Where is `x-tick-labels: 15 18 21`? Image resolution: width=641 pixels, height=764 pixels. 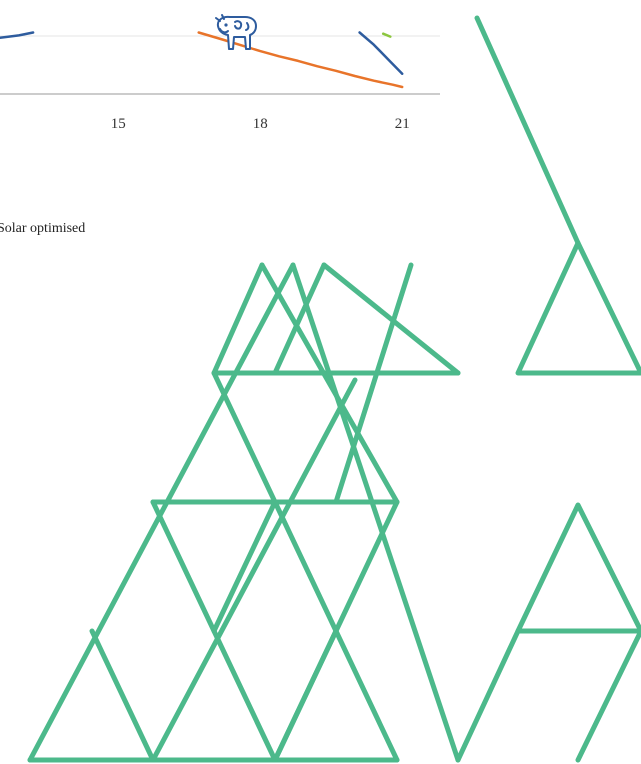
x-tick-labels: 15 18 21 is located at coordinates (260, 124).